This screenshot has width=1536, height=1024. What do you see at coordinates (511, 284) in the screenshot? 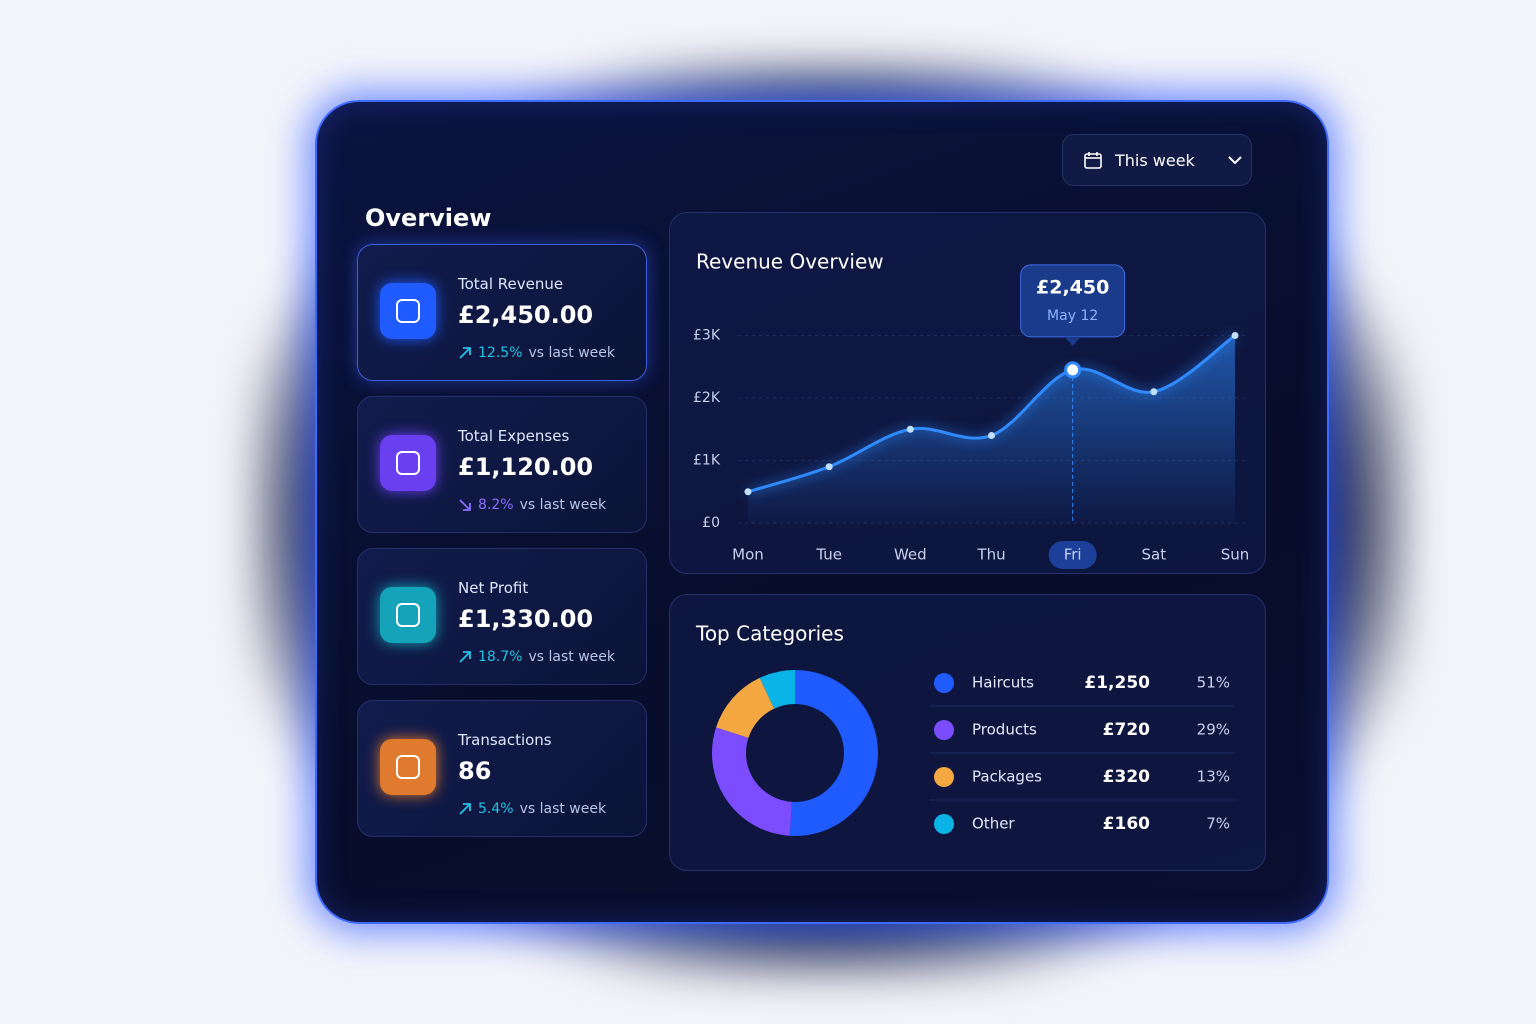
I see `stat-label: Total Revenue` at bounding box center [511, 284].